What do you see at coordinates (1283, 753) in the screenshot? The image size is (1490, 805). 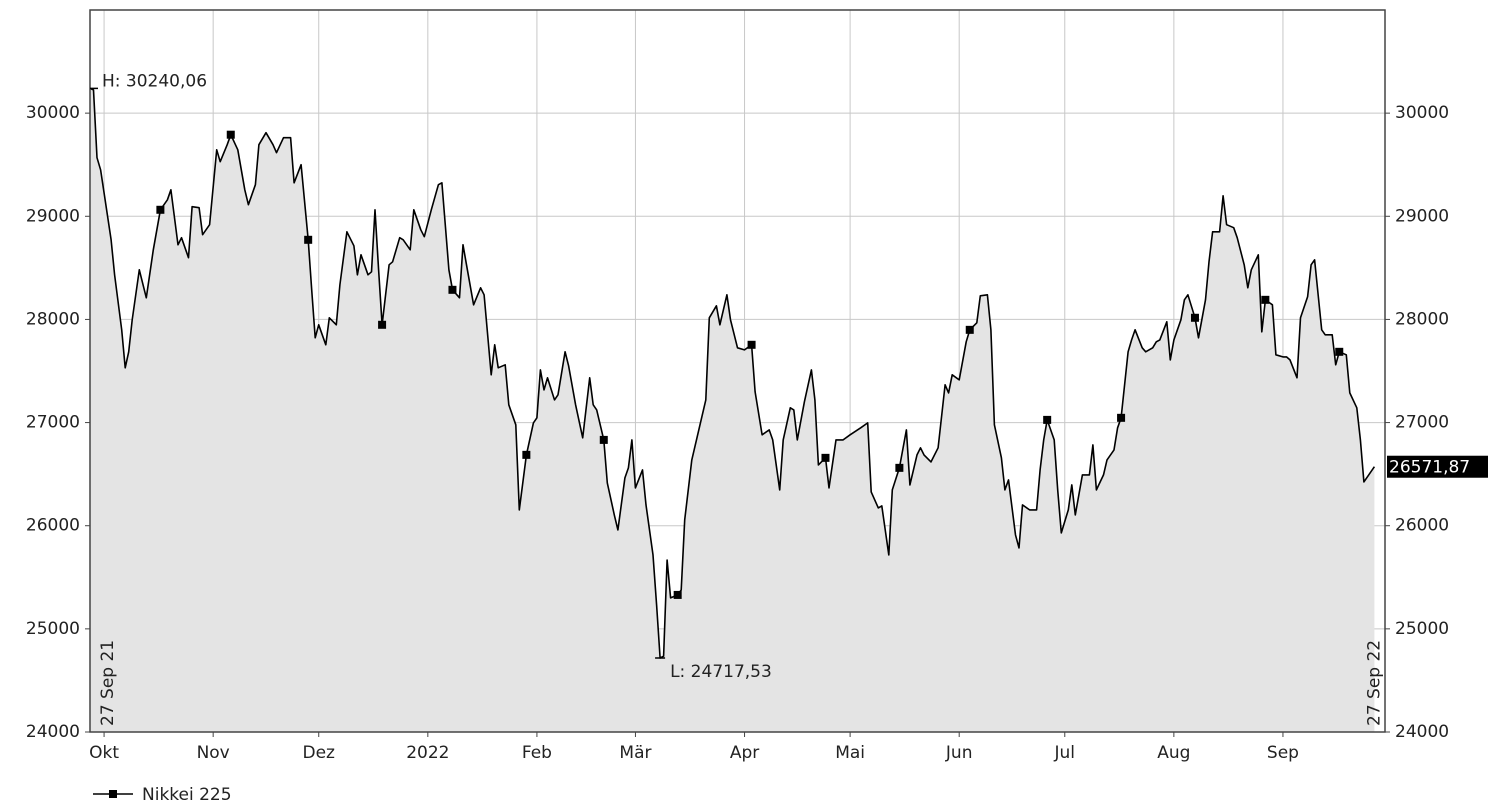 I see `x-tick-label: Sep` at bounding box center [1283, 753].